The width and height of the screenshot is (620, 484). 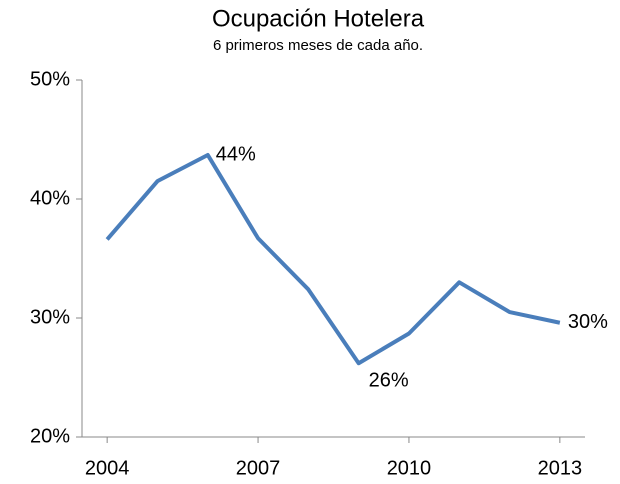 What do you see at coordinates (50, 436) in the screenshot?
I see `y-tick-label: 20%` at bounding box center [50, 436].